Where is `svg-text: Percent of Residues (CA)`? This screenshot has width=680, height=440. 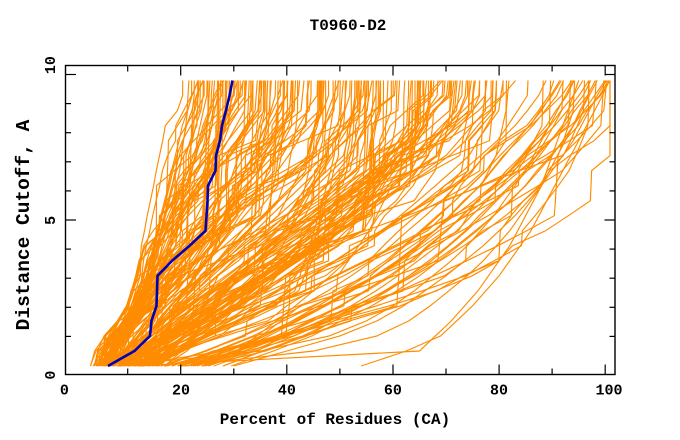 svg-text: Percent of Residues (CA) is located at coordinates (335, 420).